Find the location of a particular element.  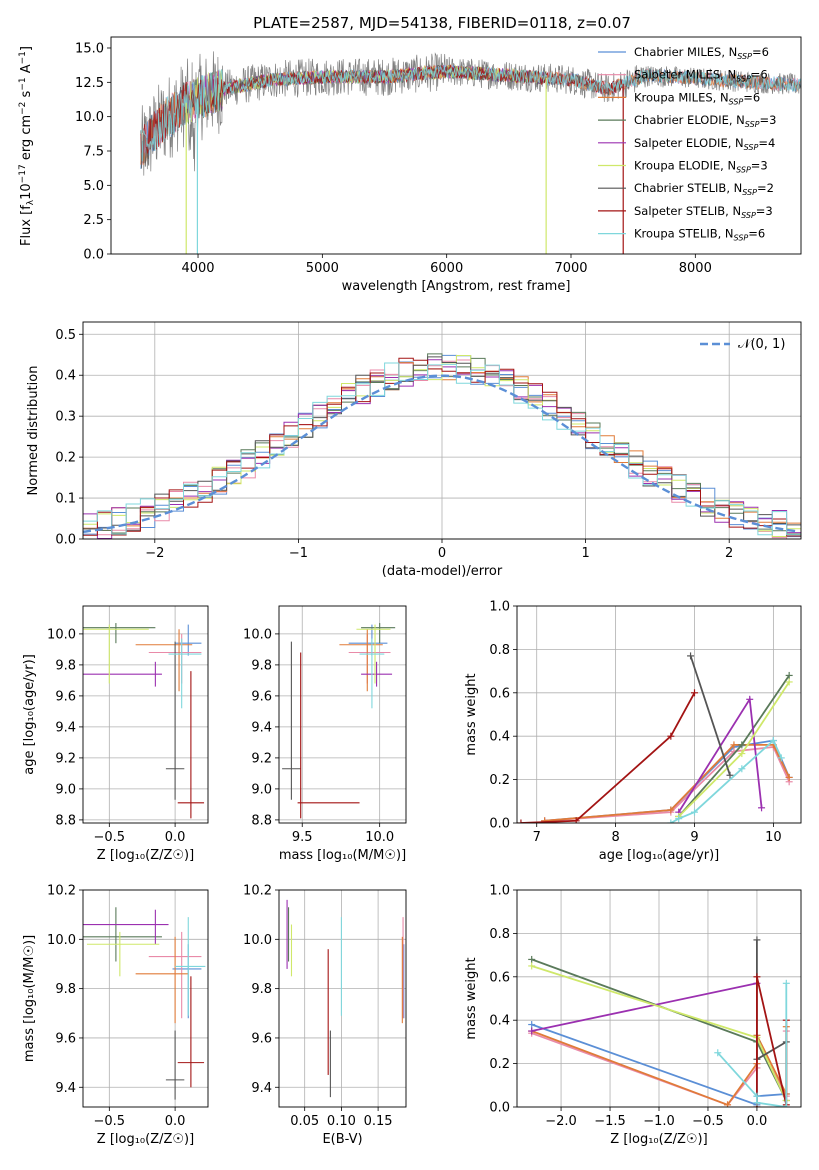

y-tick-label: 0.1 is located at coordinates (65, 499).